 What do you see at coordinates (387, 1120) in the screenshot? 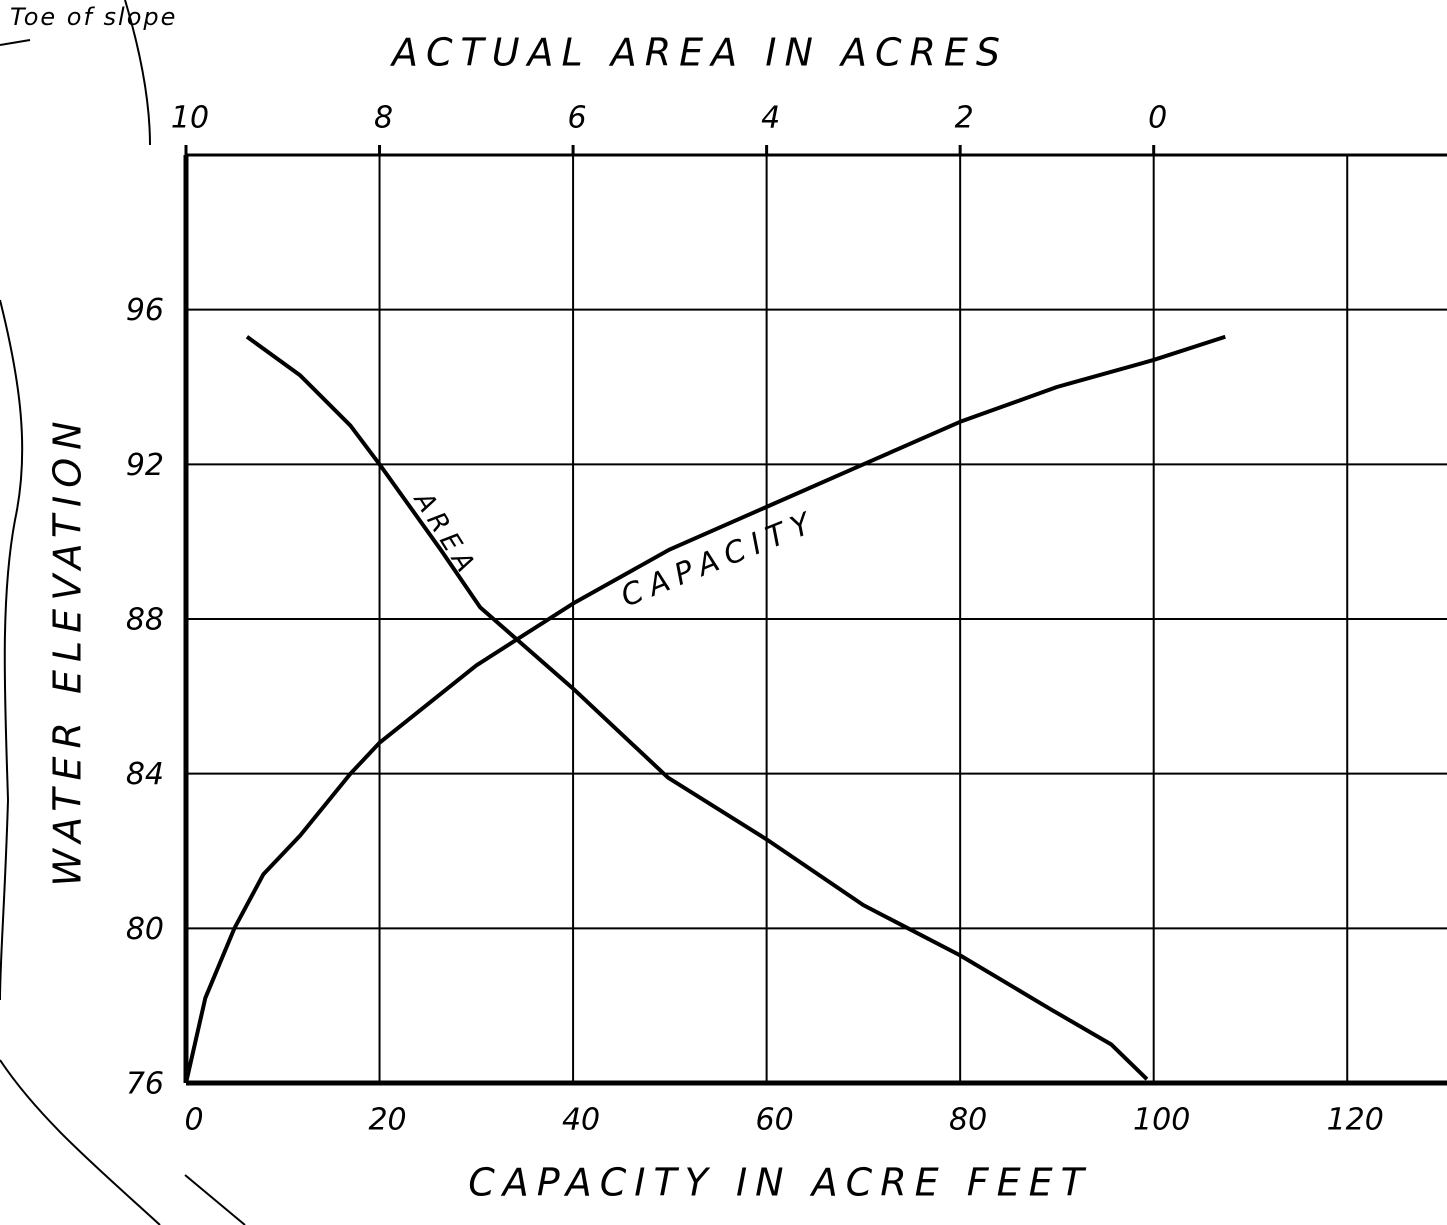
I see `x-tick-label: 20` at bounding box center [387, 1120].